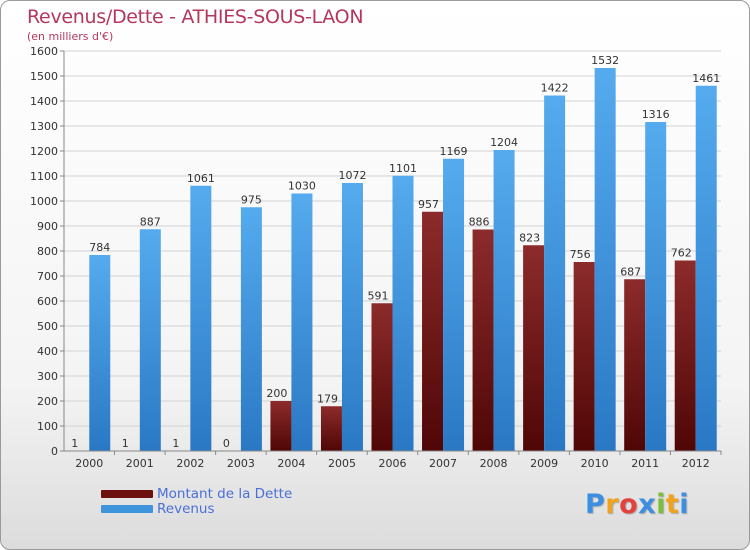 The width and height of the screenshot is (750, 550). I want to click on x-tick-label: 2009, so click(544, 463).